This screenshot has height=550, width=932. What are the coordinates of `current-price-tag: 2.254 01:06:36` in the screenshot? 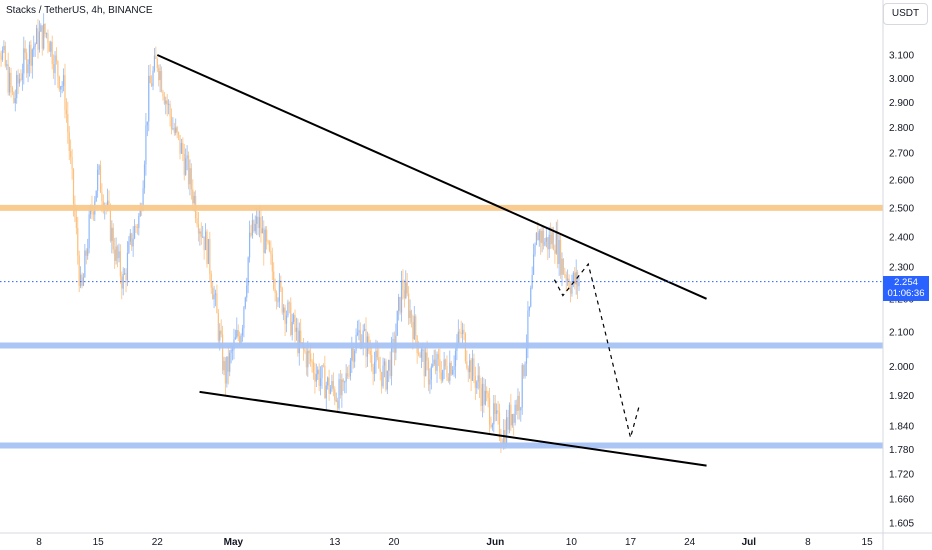 It's located at (906, 288).